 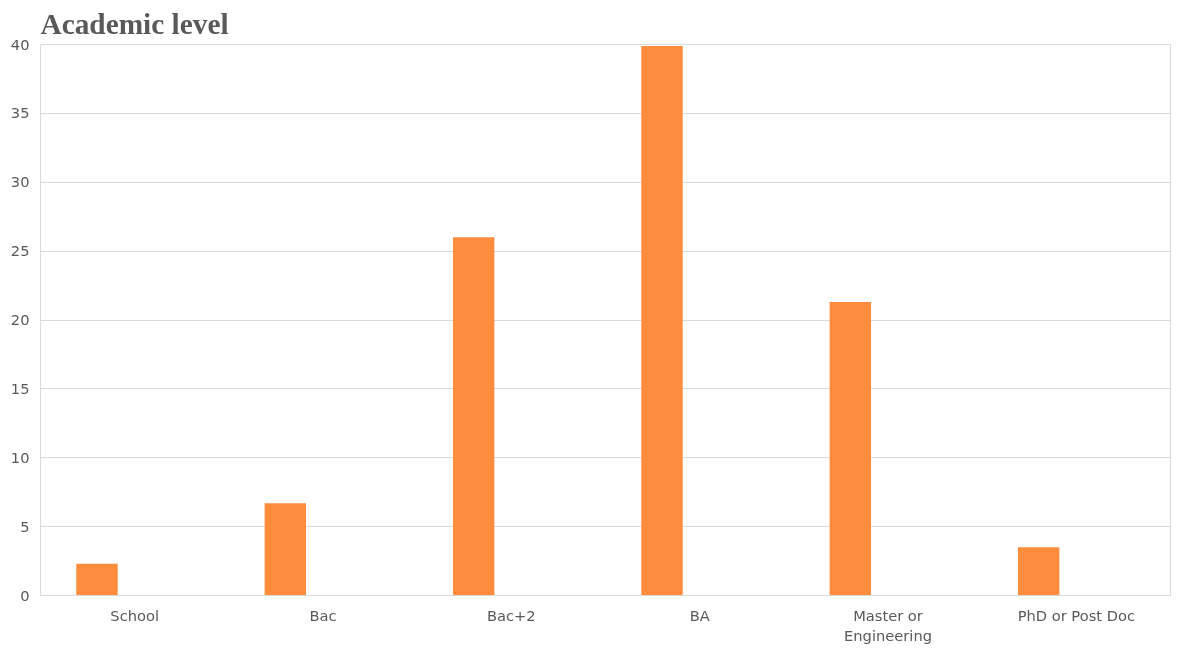 I want to click on x-tick-label: Bac, so click(x=323, y=615).